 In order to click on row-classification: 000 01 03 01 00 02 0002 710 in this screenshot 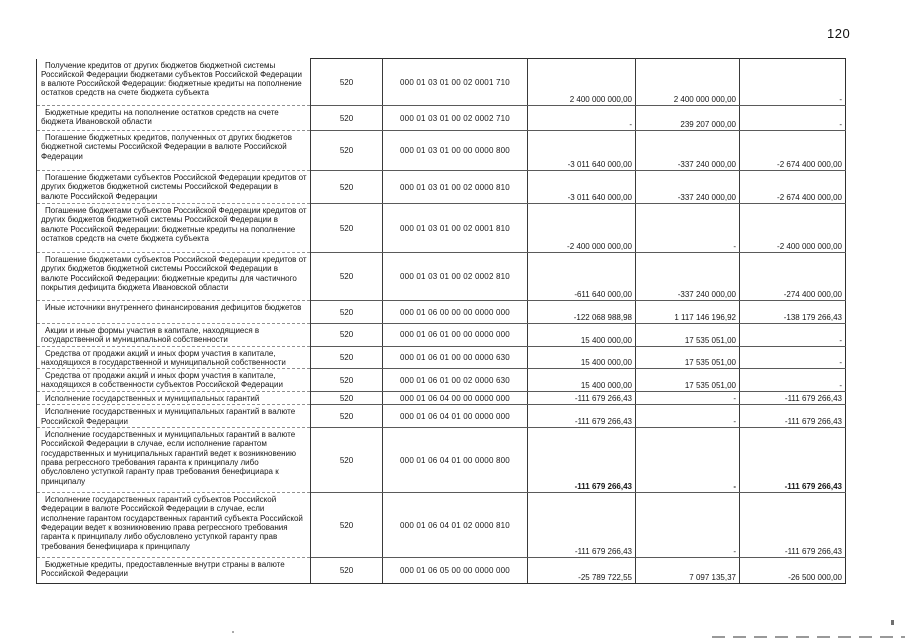, I will do `click(455, 118)`.